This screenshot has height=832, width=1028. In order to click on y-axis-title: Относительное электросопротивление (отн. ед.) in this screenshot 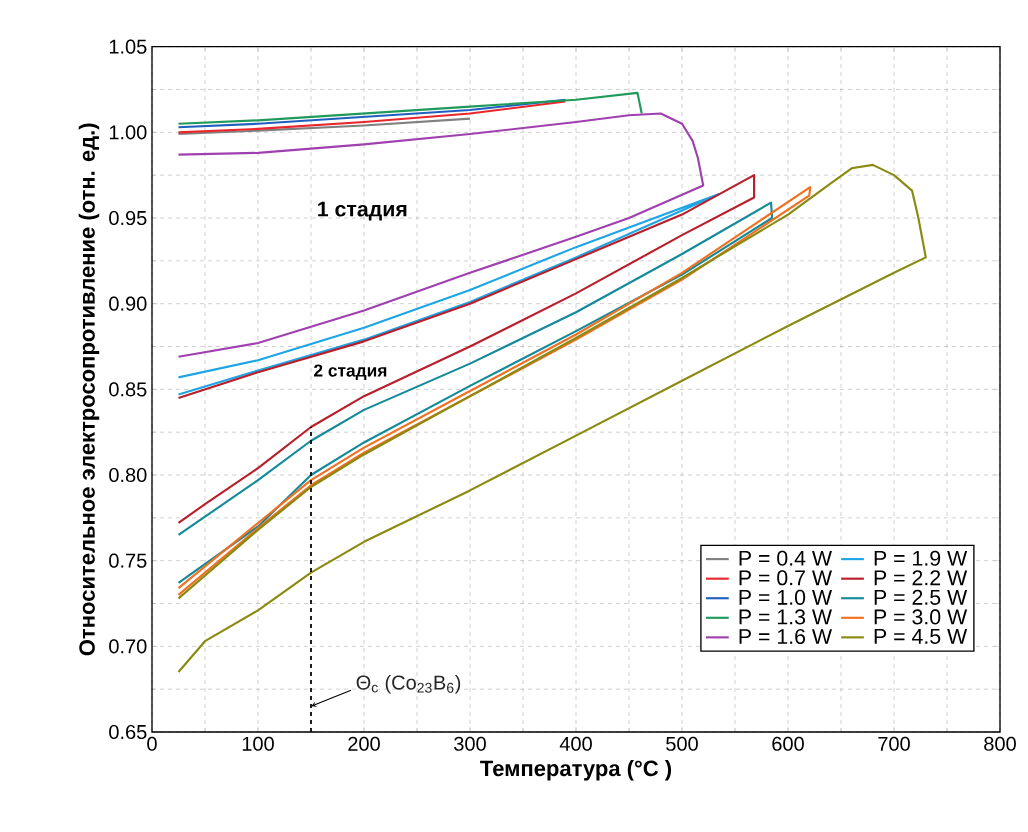, I will do `click(89, 389)`.